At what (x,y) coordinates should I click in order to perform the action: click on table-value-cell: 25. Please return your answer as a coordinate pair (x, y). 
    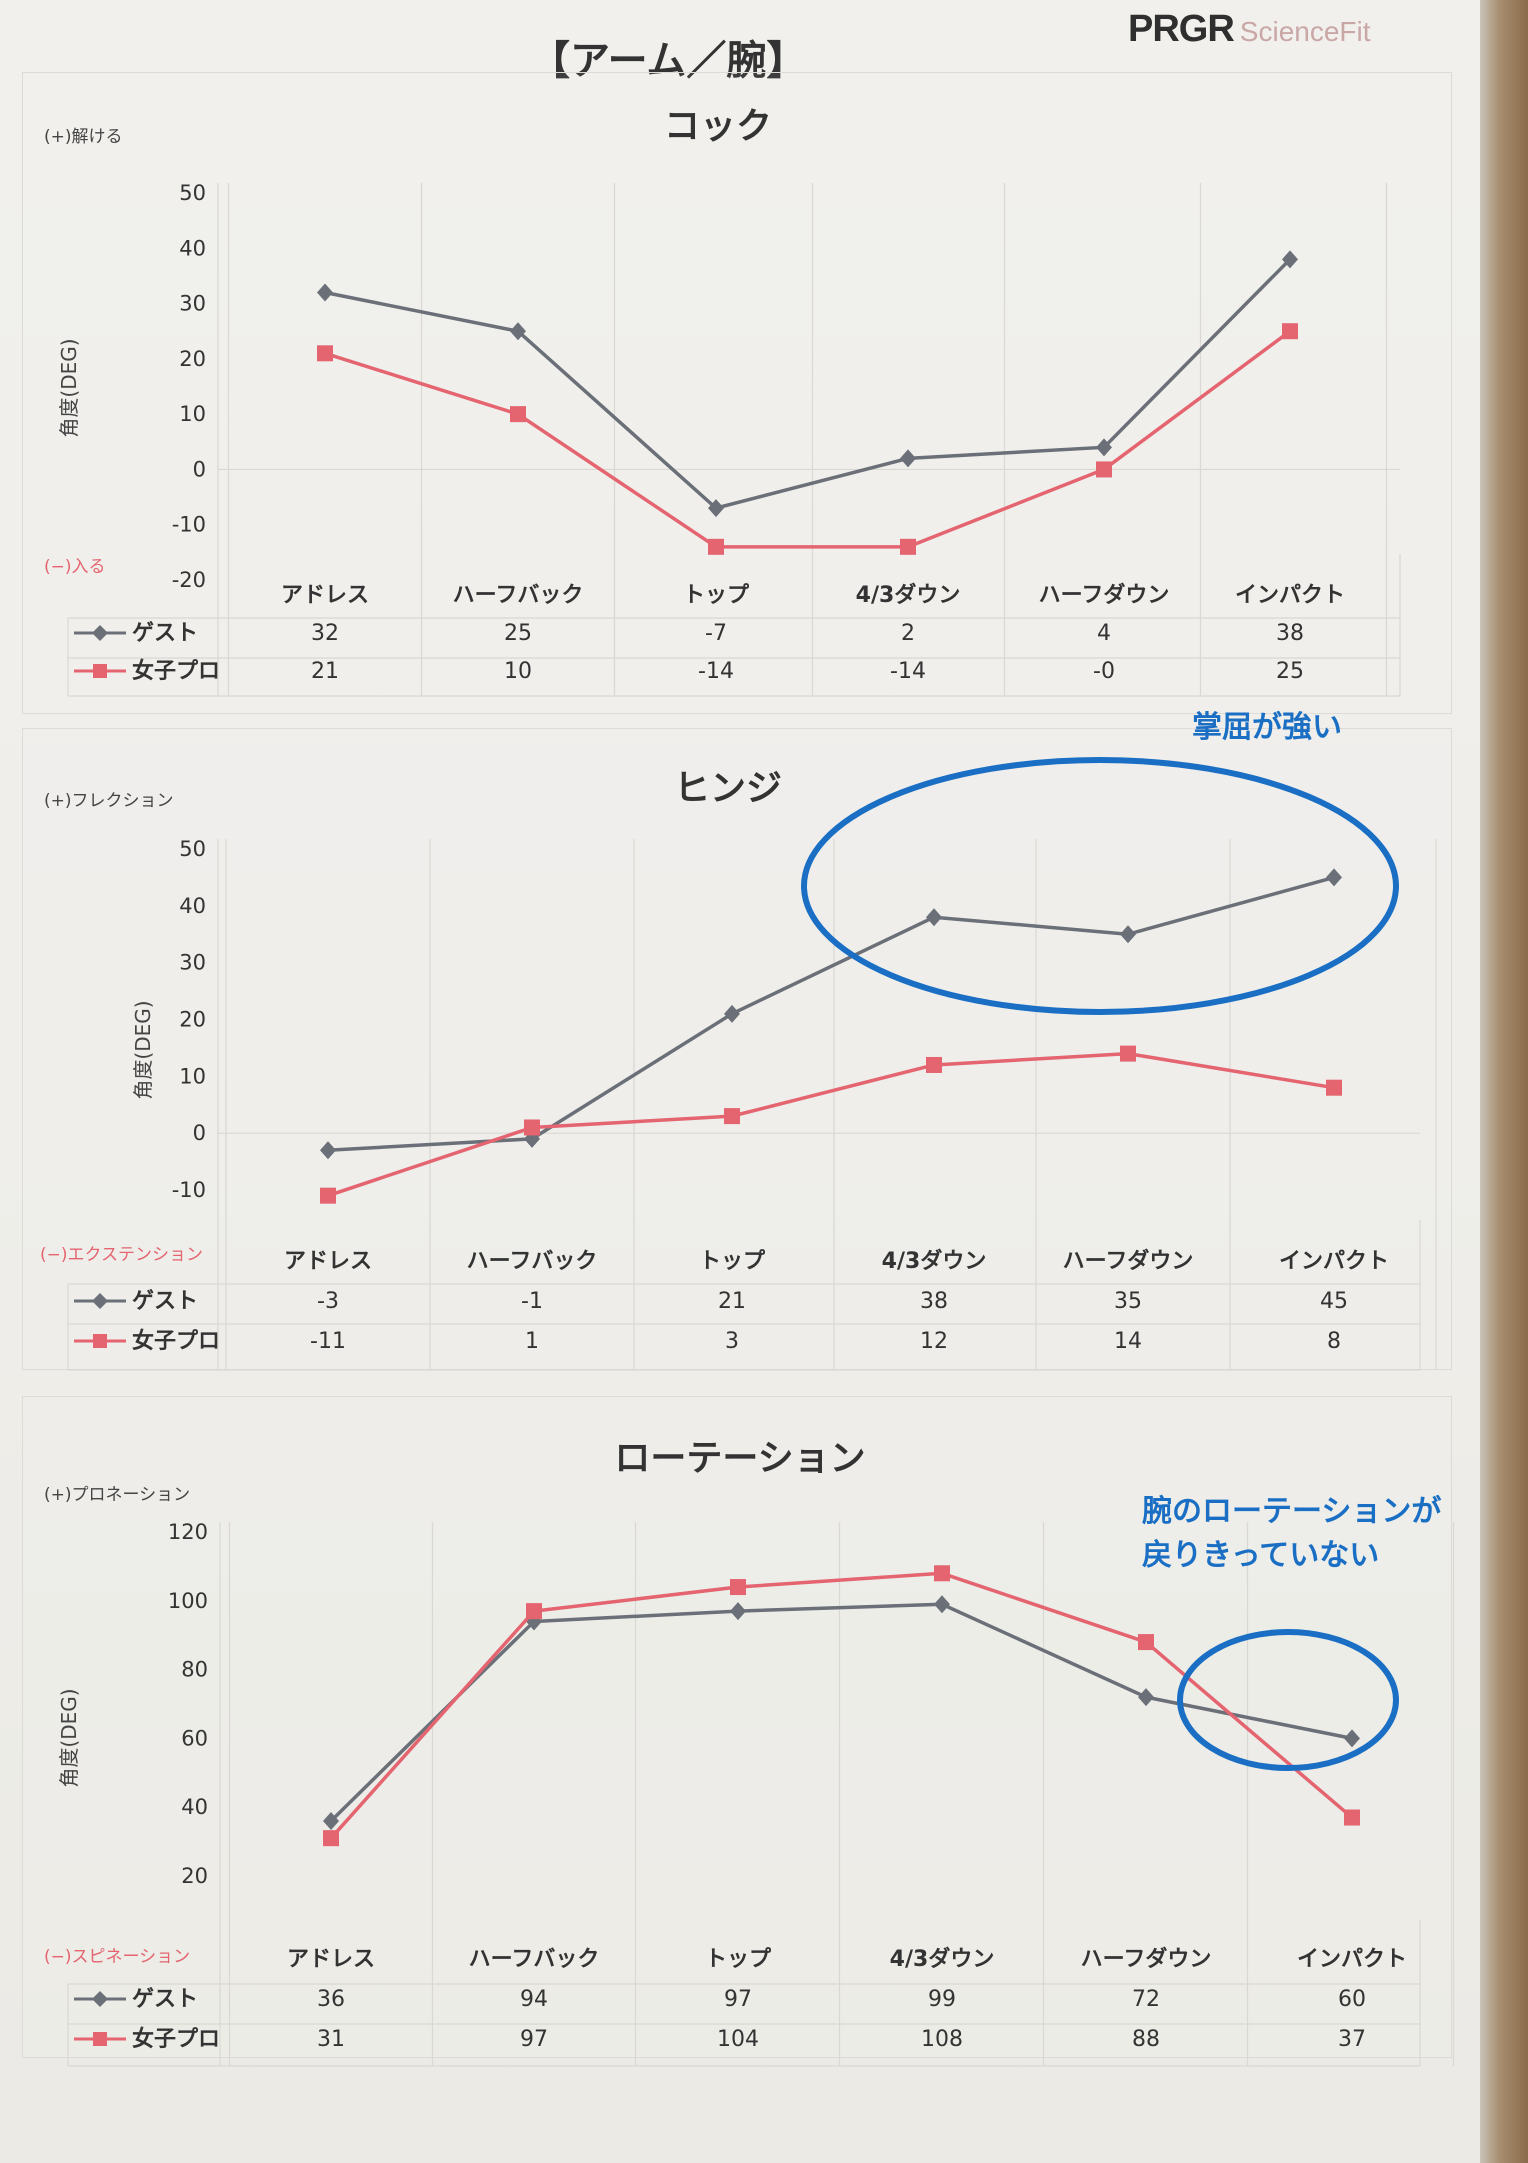
    Looking at the image, I should click on (1290, 671).